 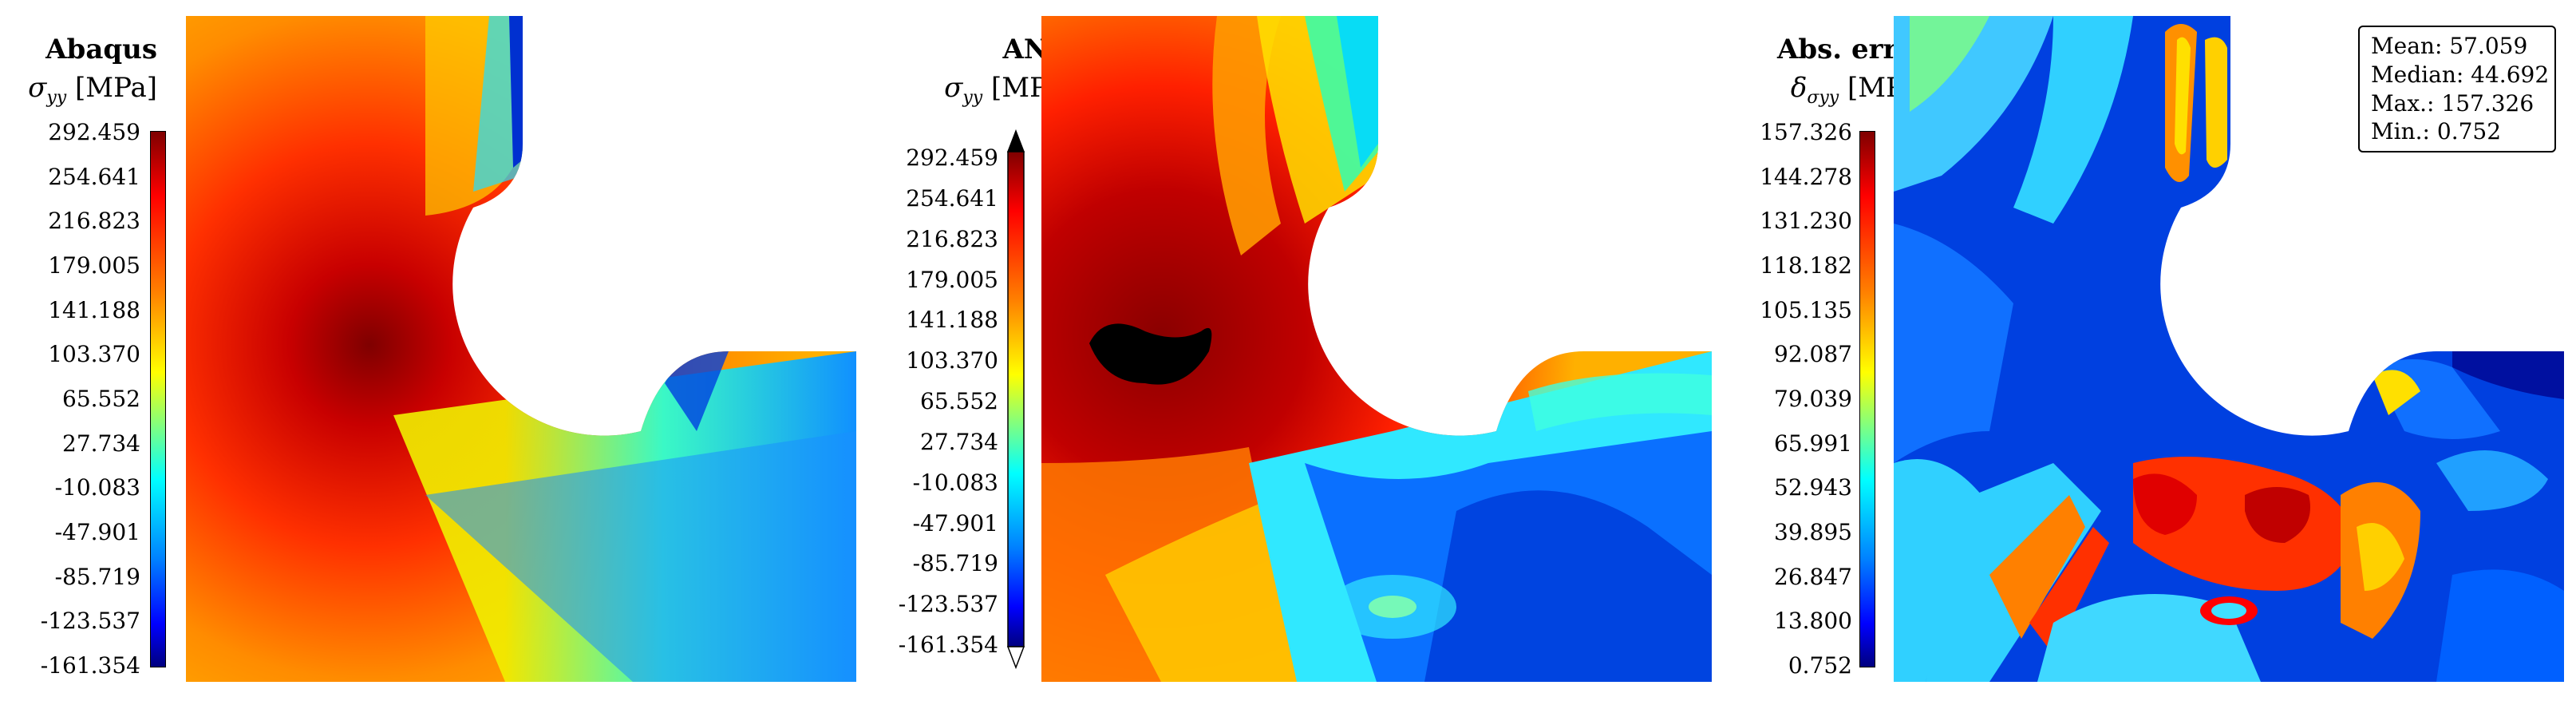 What do you see at coordinates (101, 50) in the screenshot?
I see `panel-title: Abaqus` at bounding box center [101, 50].